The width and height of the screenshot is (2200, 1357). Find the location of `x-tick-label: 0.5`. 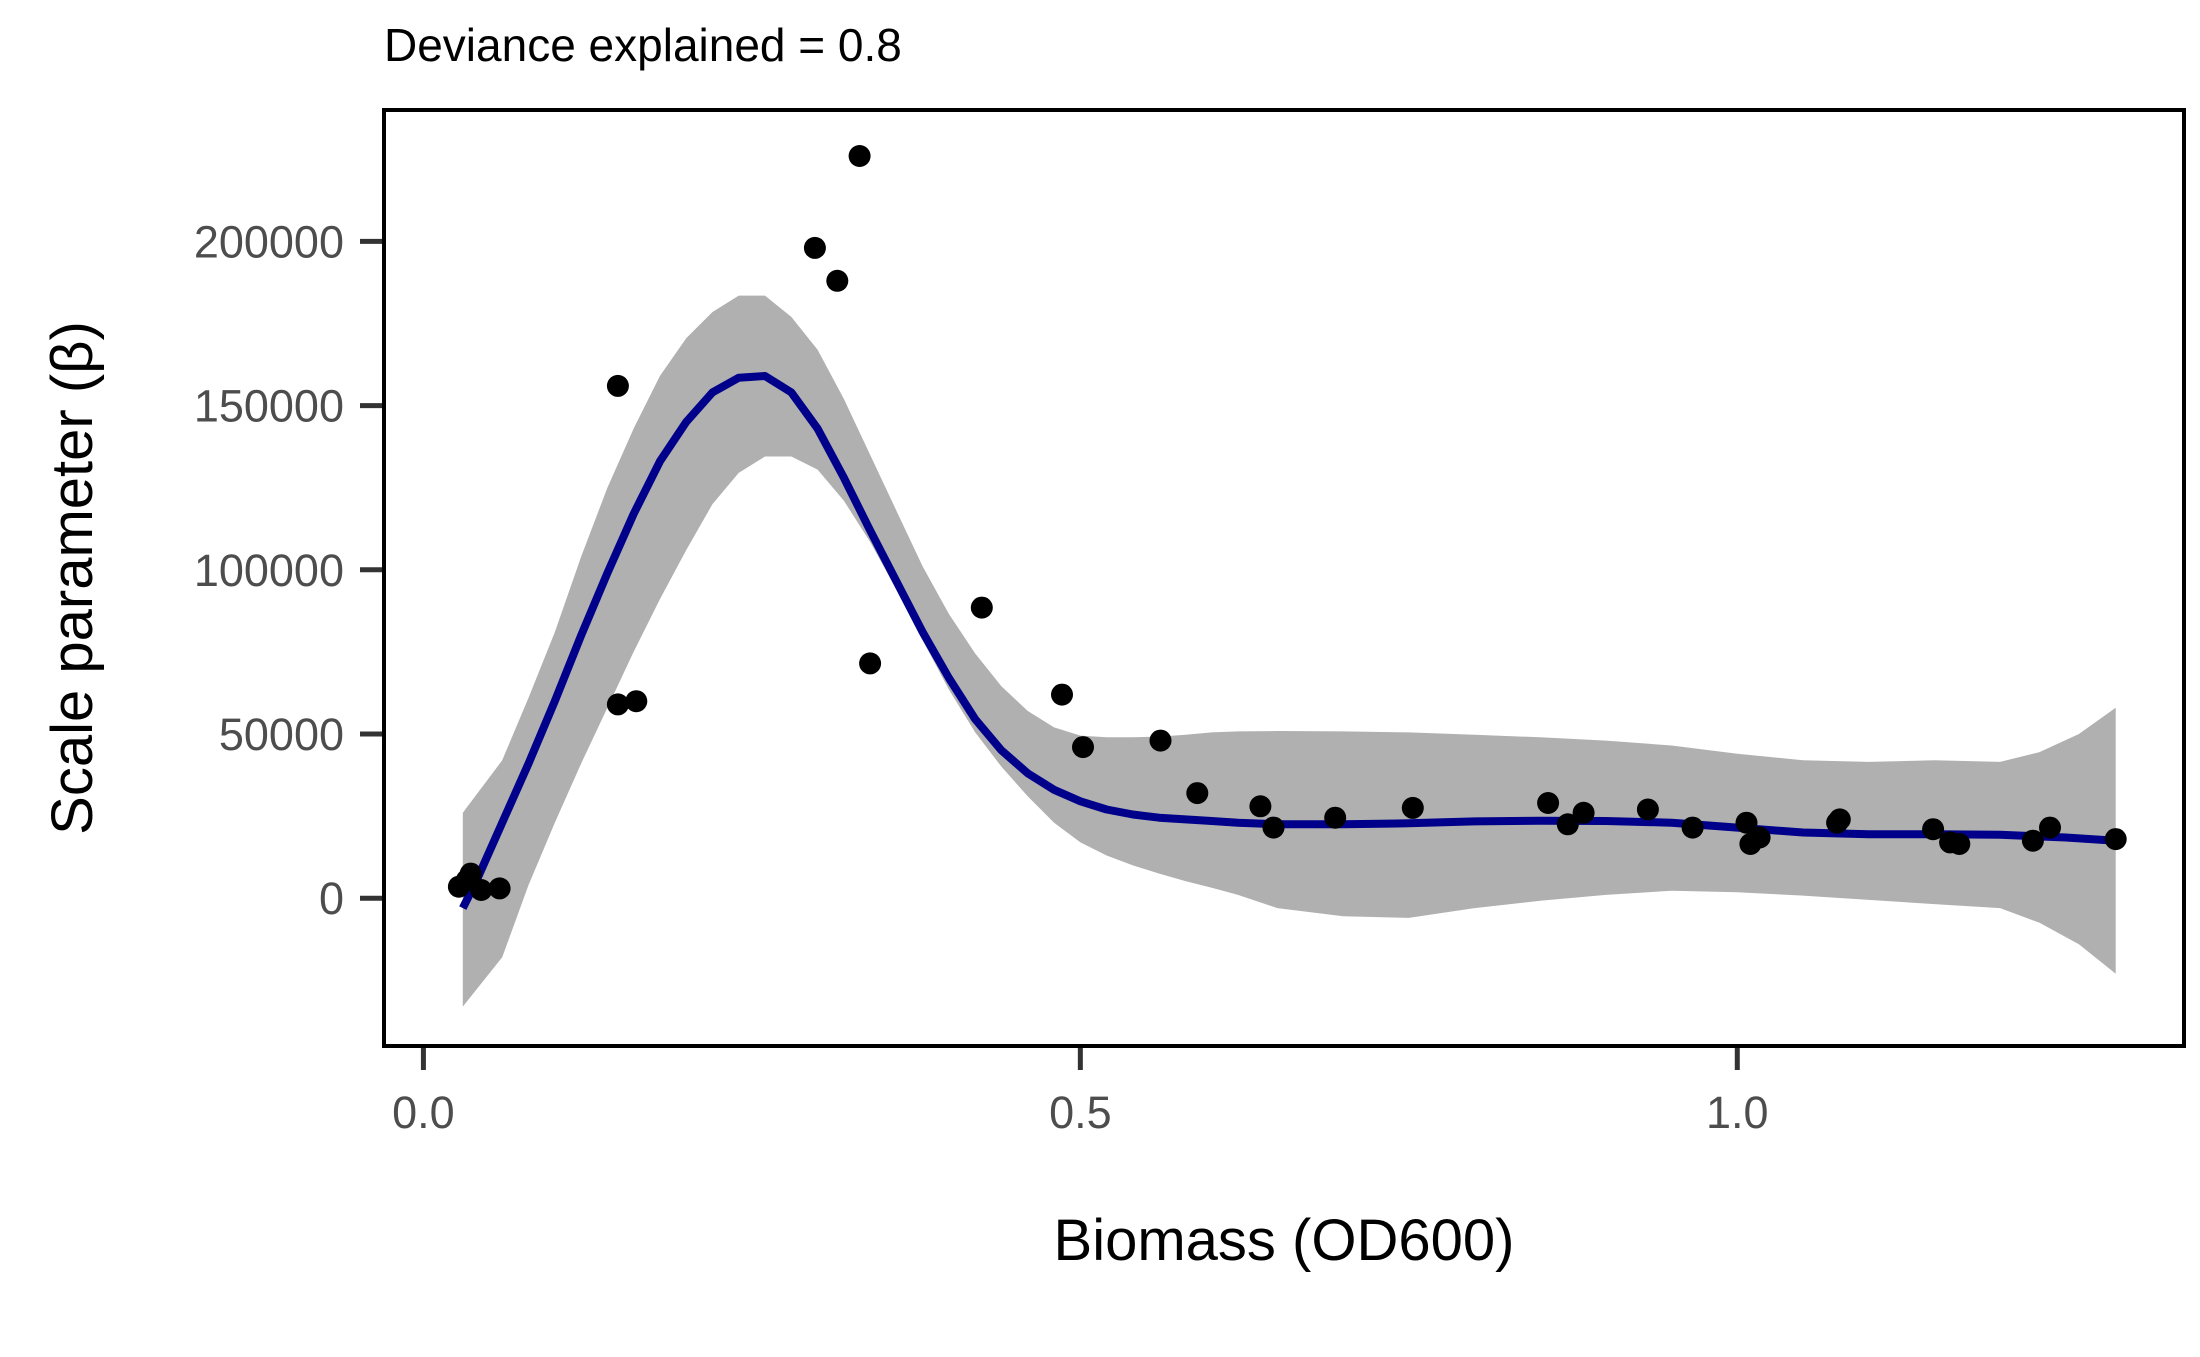

x-tick-label: 0.5 is located at coordinates (1080, 1112).